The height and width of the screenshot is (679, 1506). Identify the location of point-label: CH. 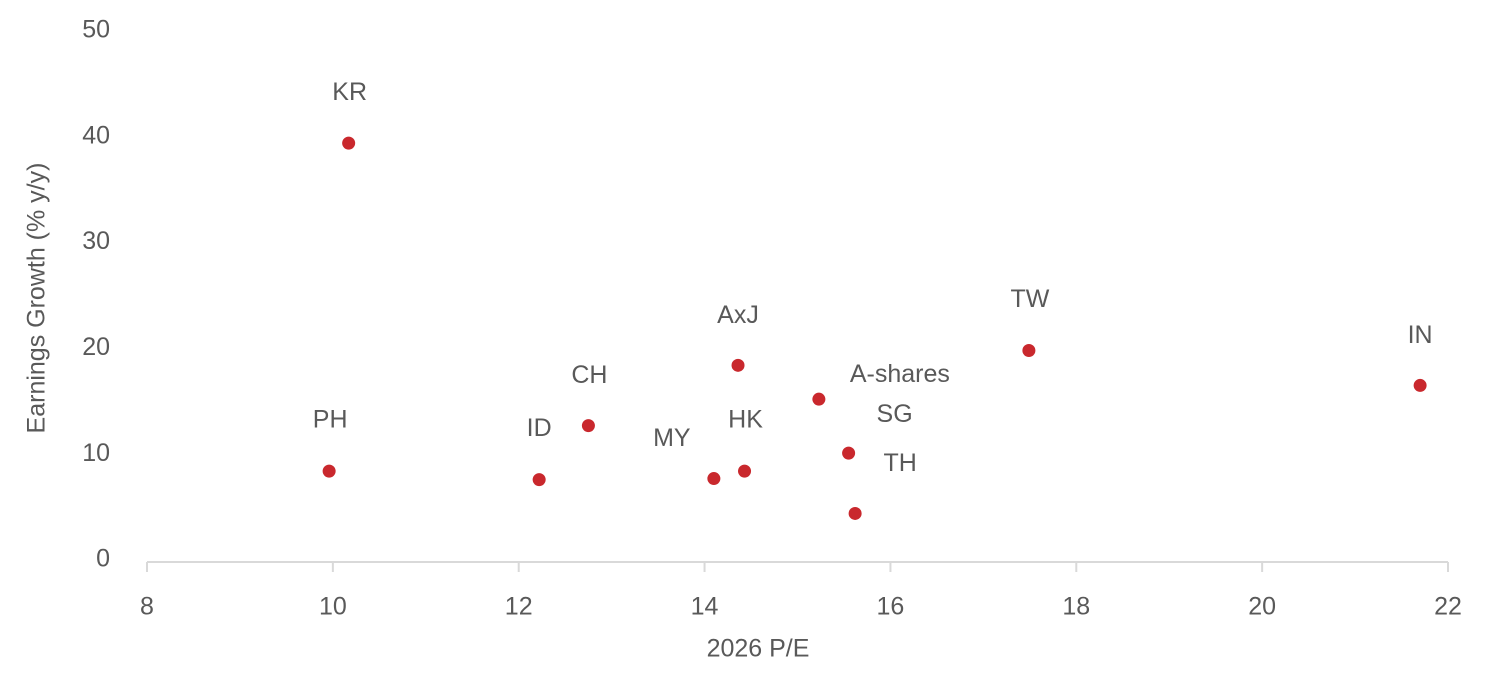
(589, 375).